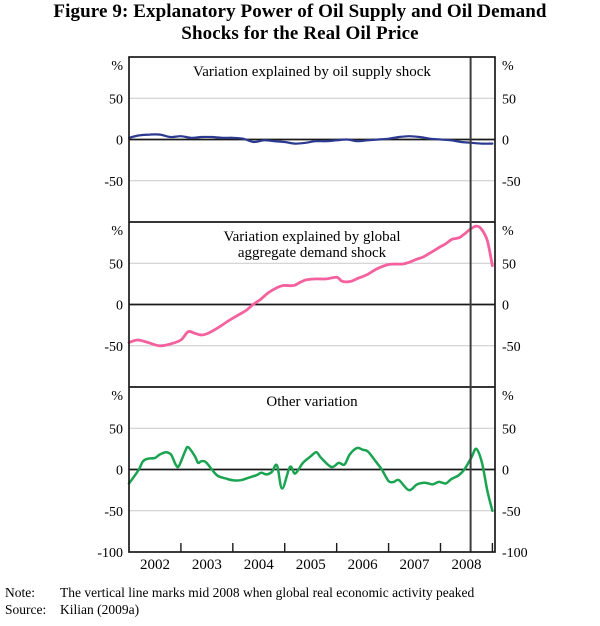  Describe the element at coordinates (310, 139) in the screenshot. I see `oil-supply-shock-line` at that location.